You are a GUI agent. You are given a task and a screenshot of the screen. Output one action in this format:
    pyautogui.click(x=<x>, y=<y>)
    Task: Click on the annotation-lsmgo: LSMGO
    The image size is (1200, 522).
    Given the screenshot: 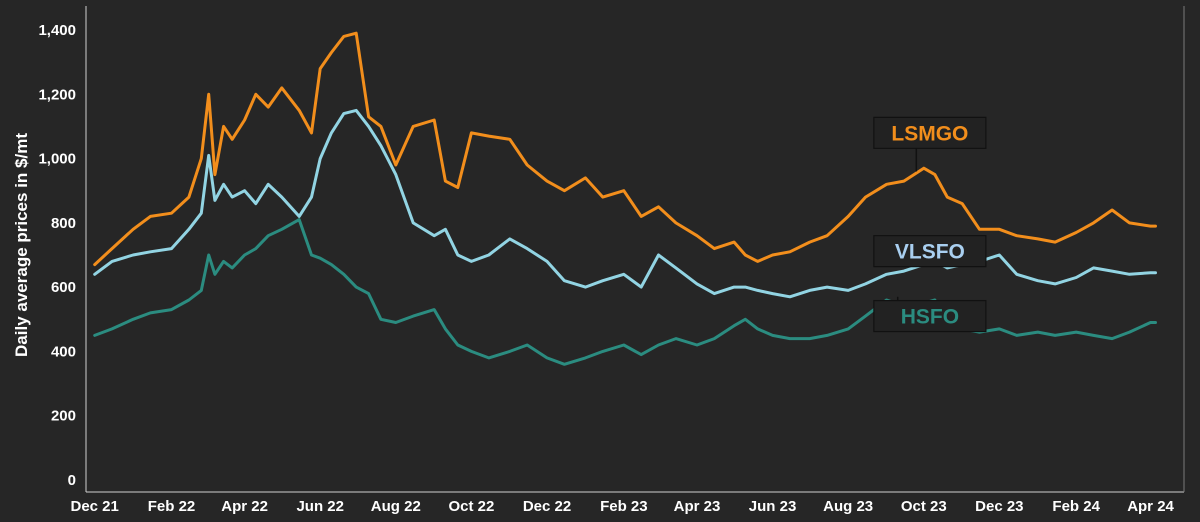 What is the action you would take?
    pyautogui.click(x=930, y=144)
    